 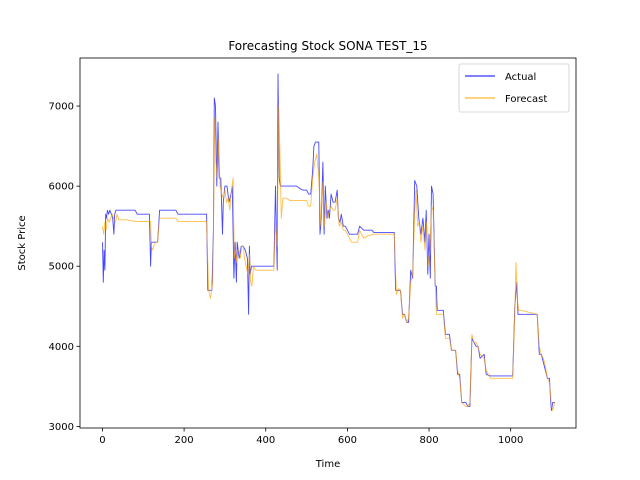 What do you see at coordinates (520, 77) in the screenshot?
I see `legend-label-actual: Actual` at bounding box center [520, 77].